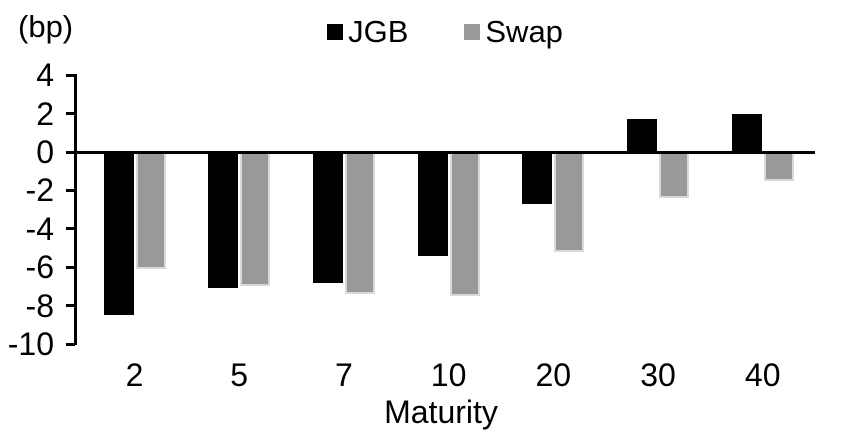  What do you see at coordinates (39, 228) in the screenshot?
I see `y-tick-label: -4` at bounding box center [39, 228].